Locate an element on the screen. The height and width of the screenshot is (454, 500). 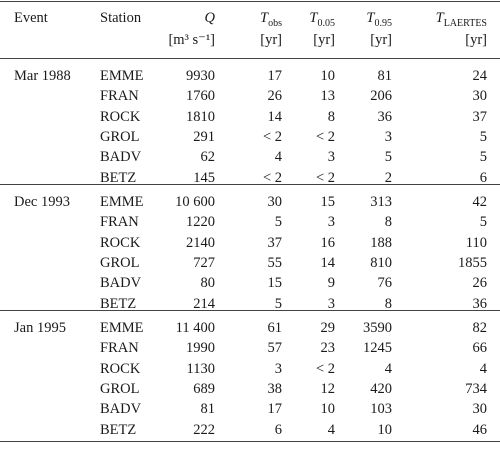
header-cell: Tobs is located at coordinates (271, 19).